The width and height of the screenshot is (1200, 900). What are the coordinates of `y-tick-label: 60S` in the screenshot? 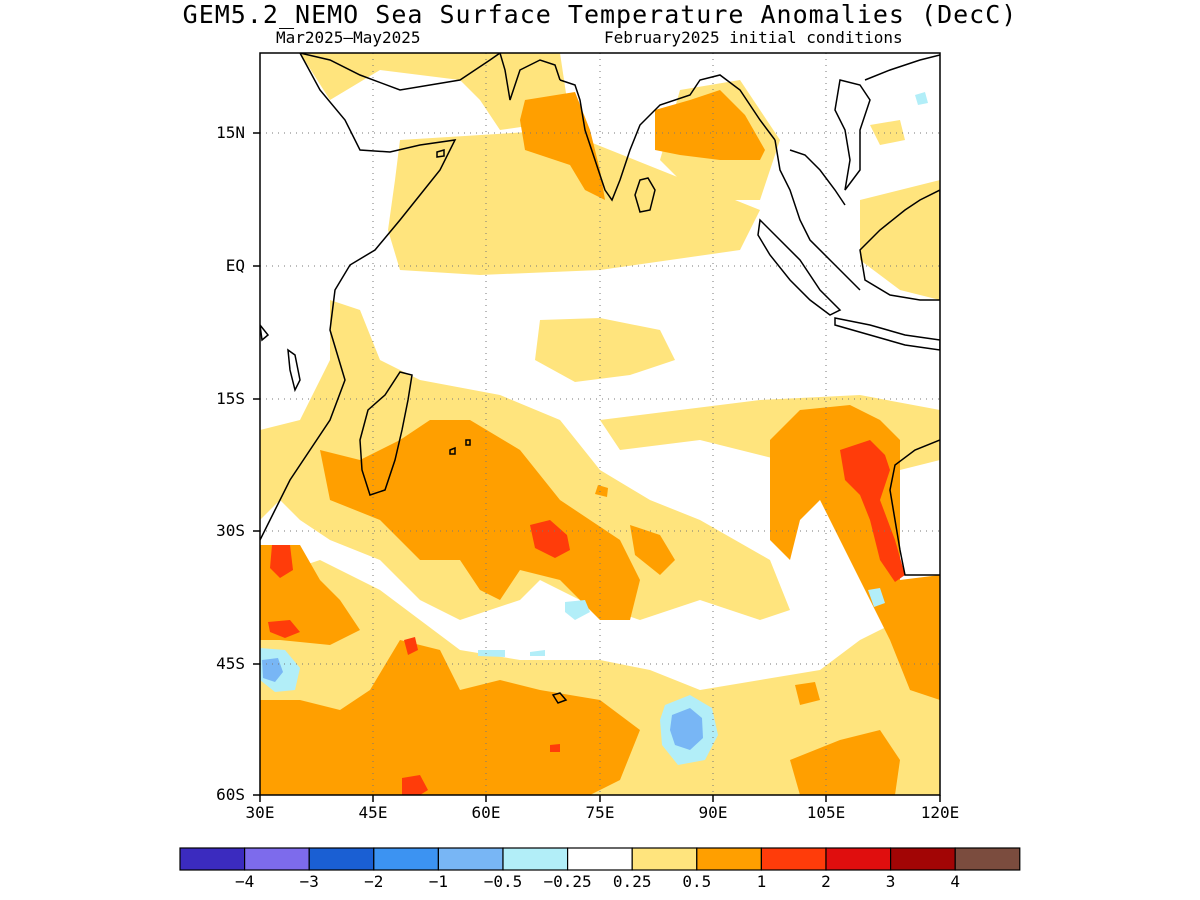 It's located at (230, 794).